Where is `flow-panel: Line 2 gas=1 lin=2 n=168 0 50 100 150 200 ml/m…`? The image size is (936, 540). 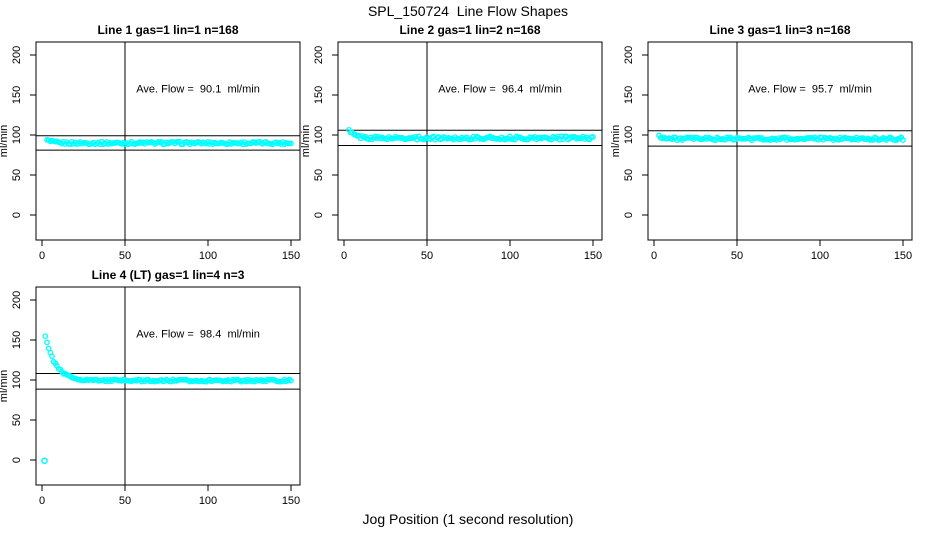
flow-panel: Line 2 gas=1 lin=2 n=168 0 50 100 150 200 ml/m… is located at coordinates (451, 142).